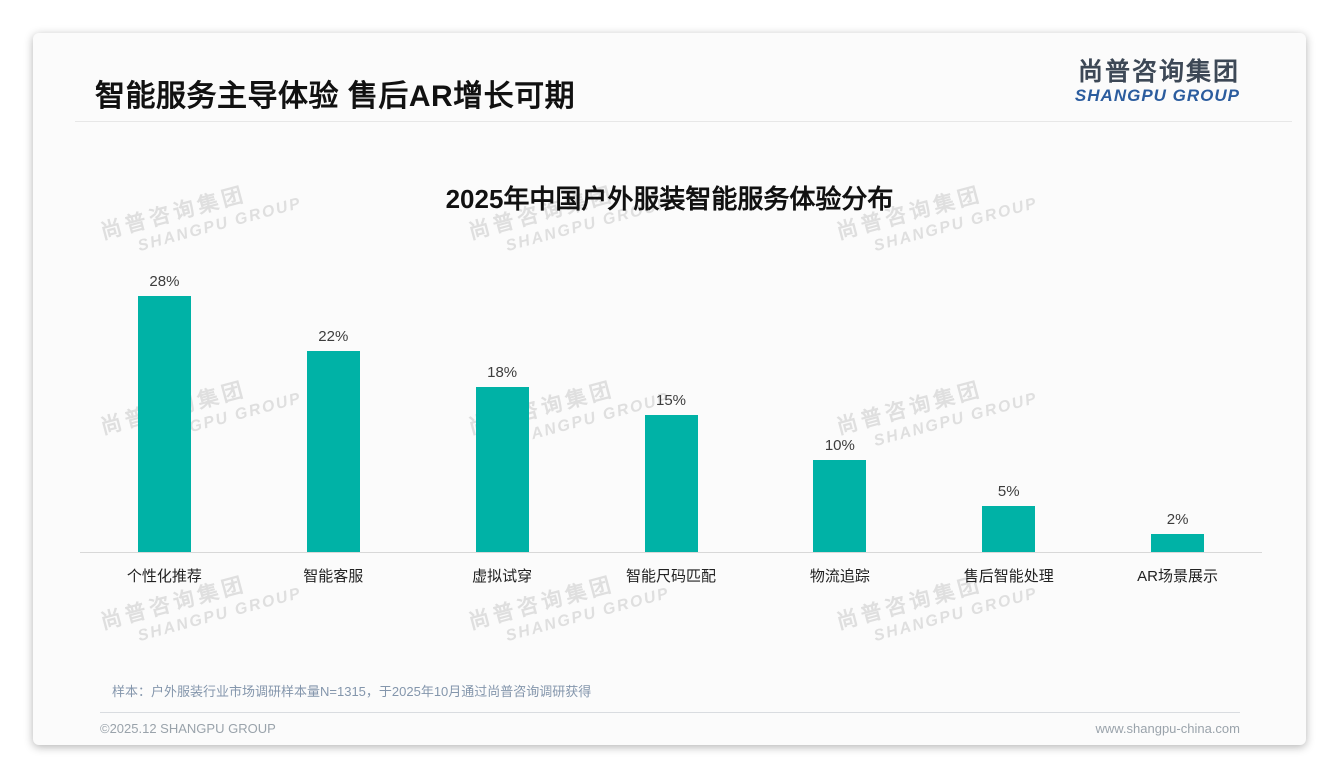 This screenshot has height=780, width=1340. I want to click on chart-title: 2025年中国户外服装智能服务体验分布, so click(669, 199).